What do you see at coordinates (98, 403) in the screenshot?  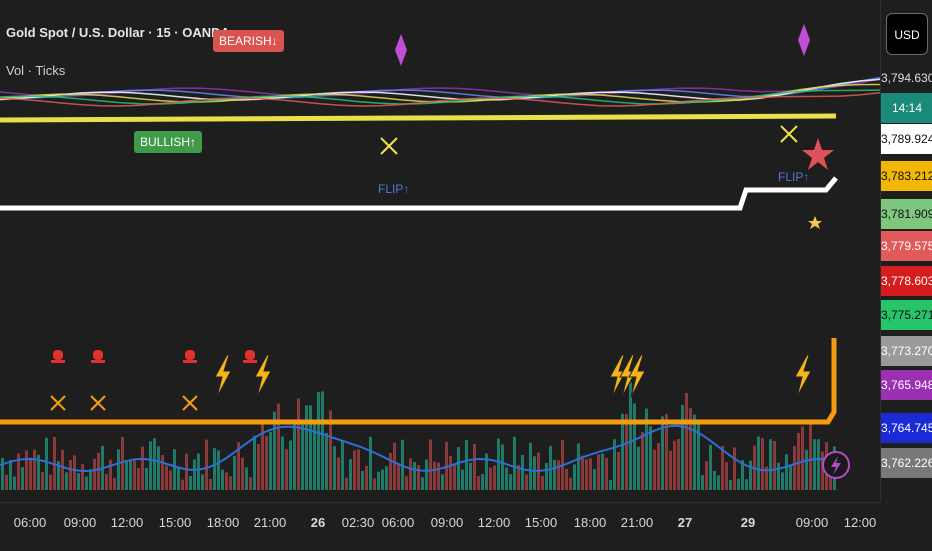 I see `x-marker` at bounding box center [98, 403].